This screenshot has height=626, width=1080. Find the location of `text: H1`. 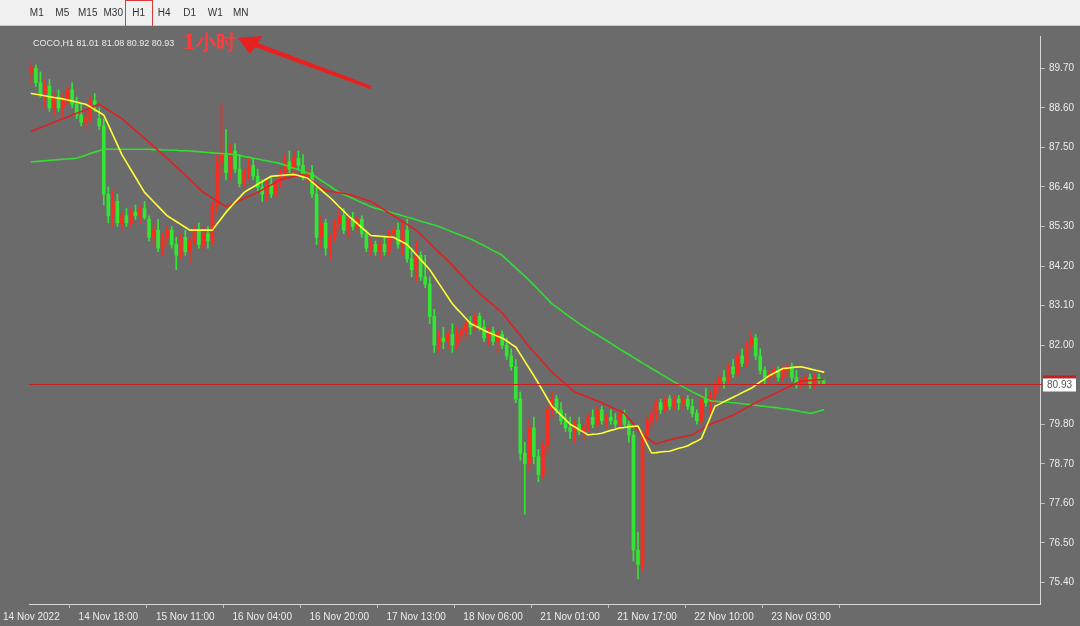

text: H1 is located at coordinates (139, 12).